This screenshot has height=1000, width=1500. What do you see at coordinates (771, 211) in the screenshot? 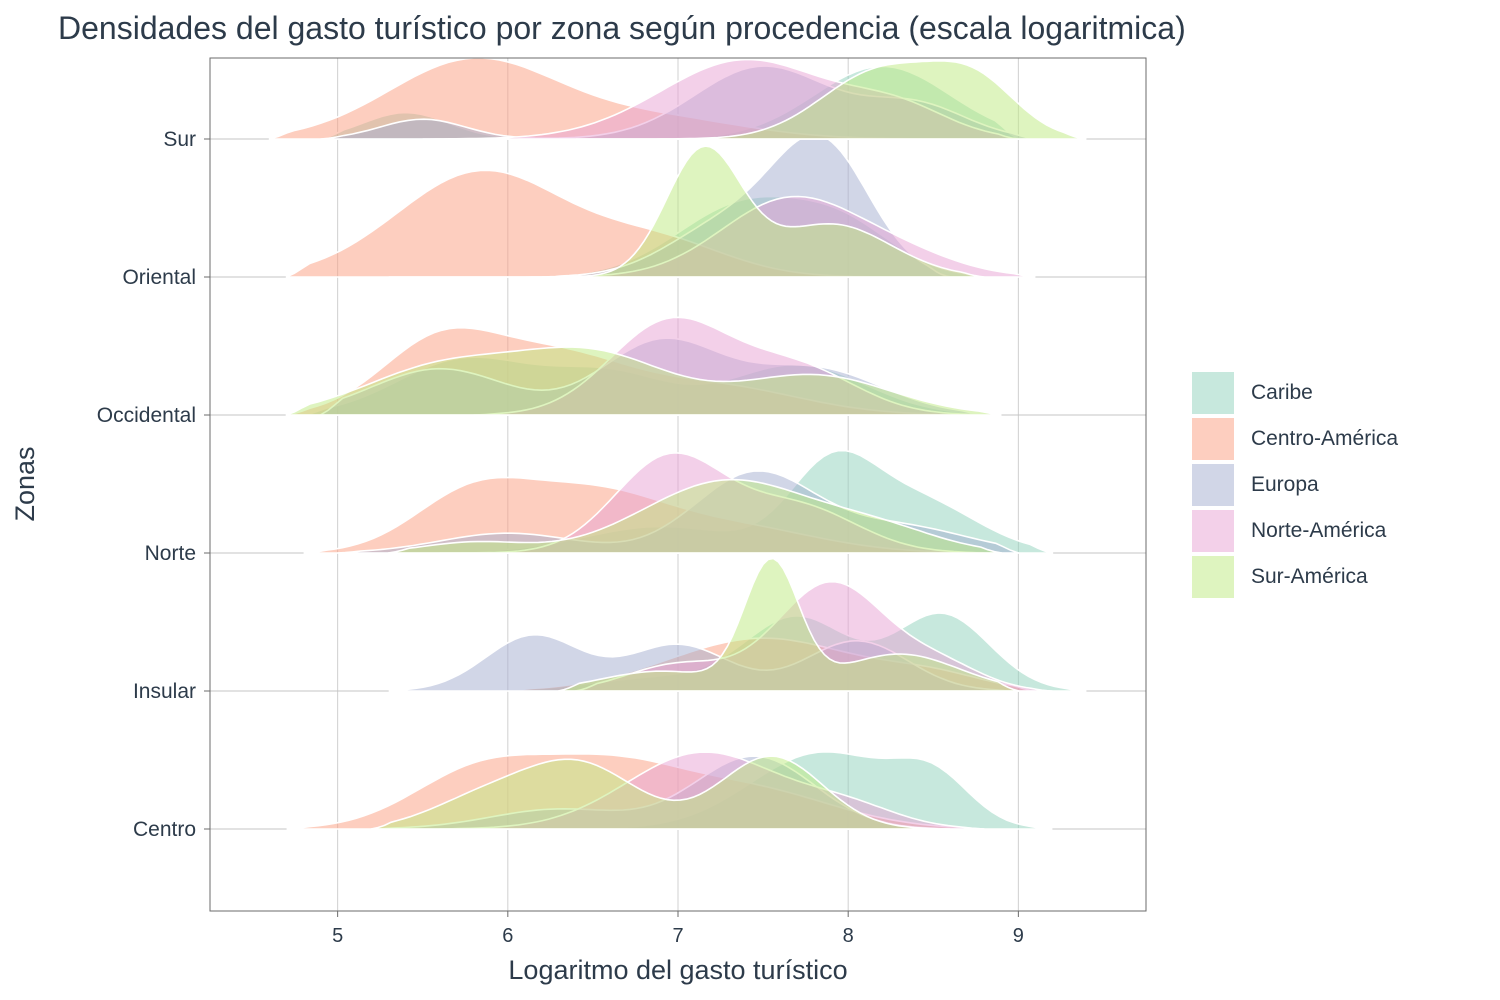
I see `density-oriental-sur-américa` at bounding box center [771, 211].